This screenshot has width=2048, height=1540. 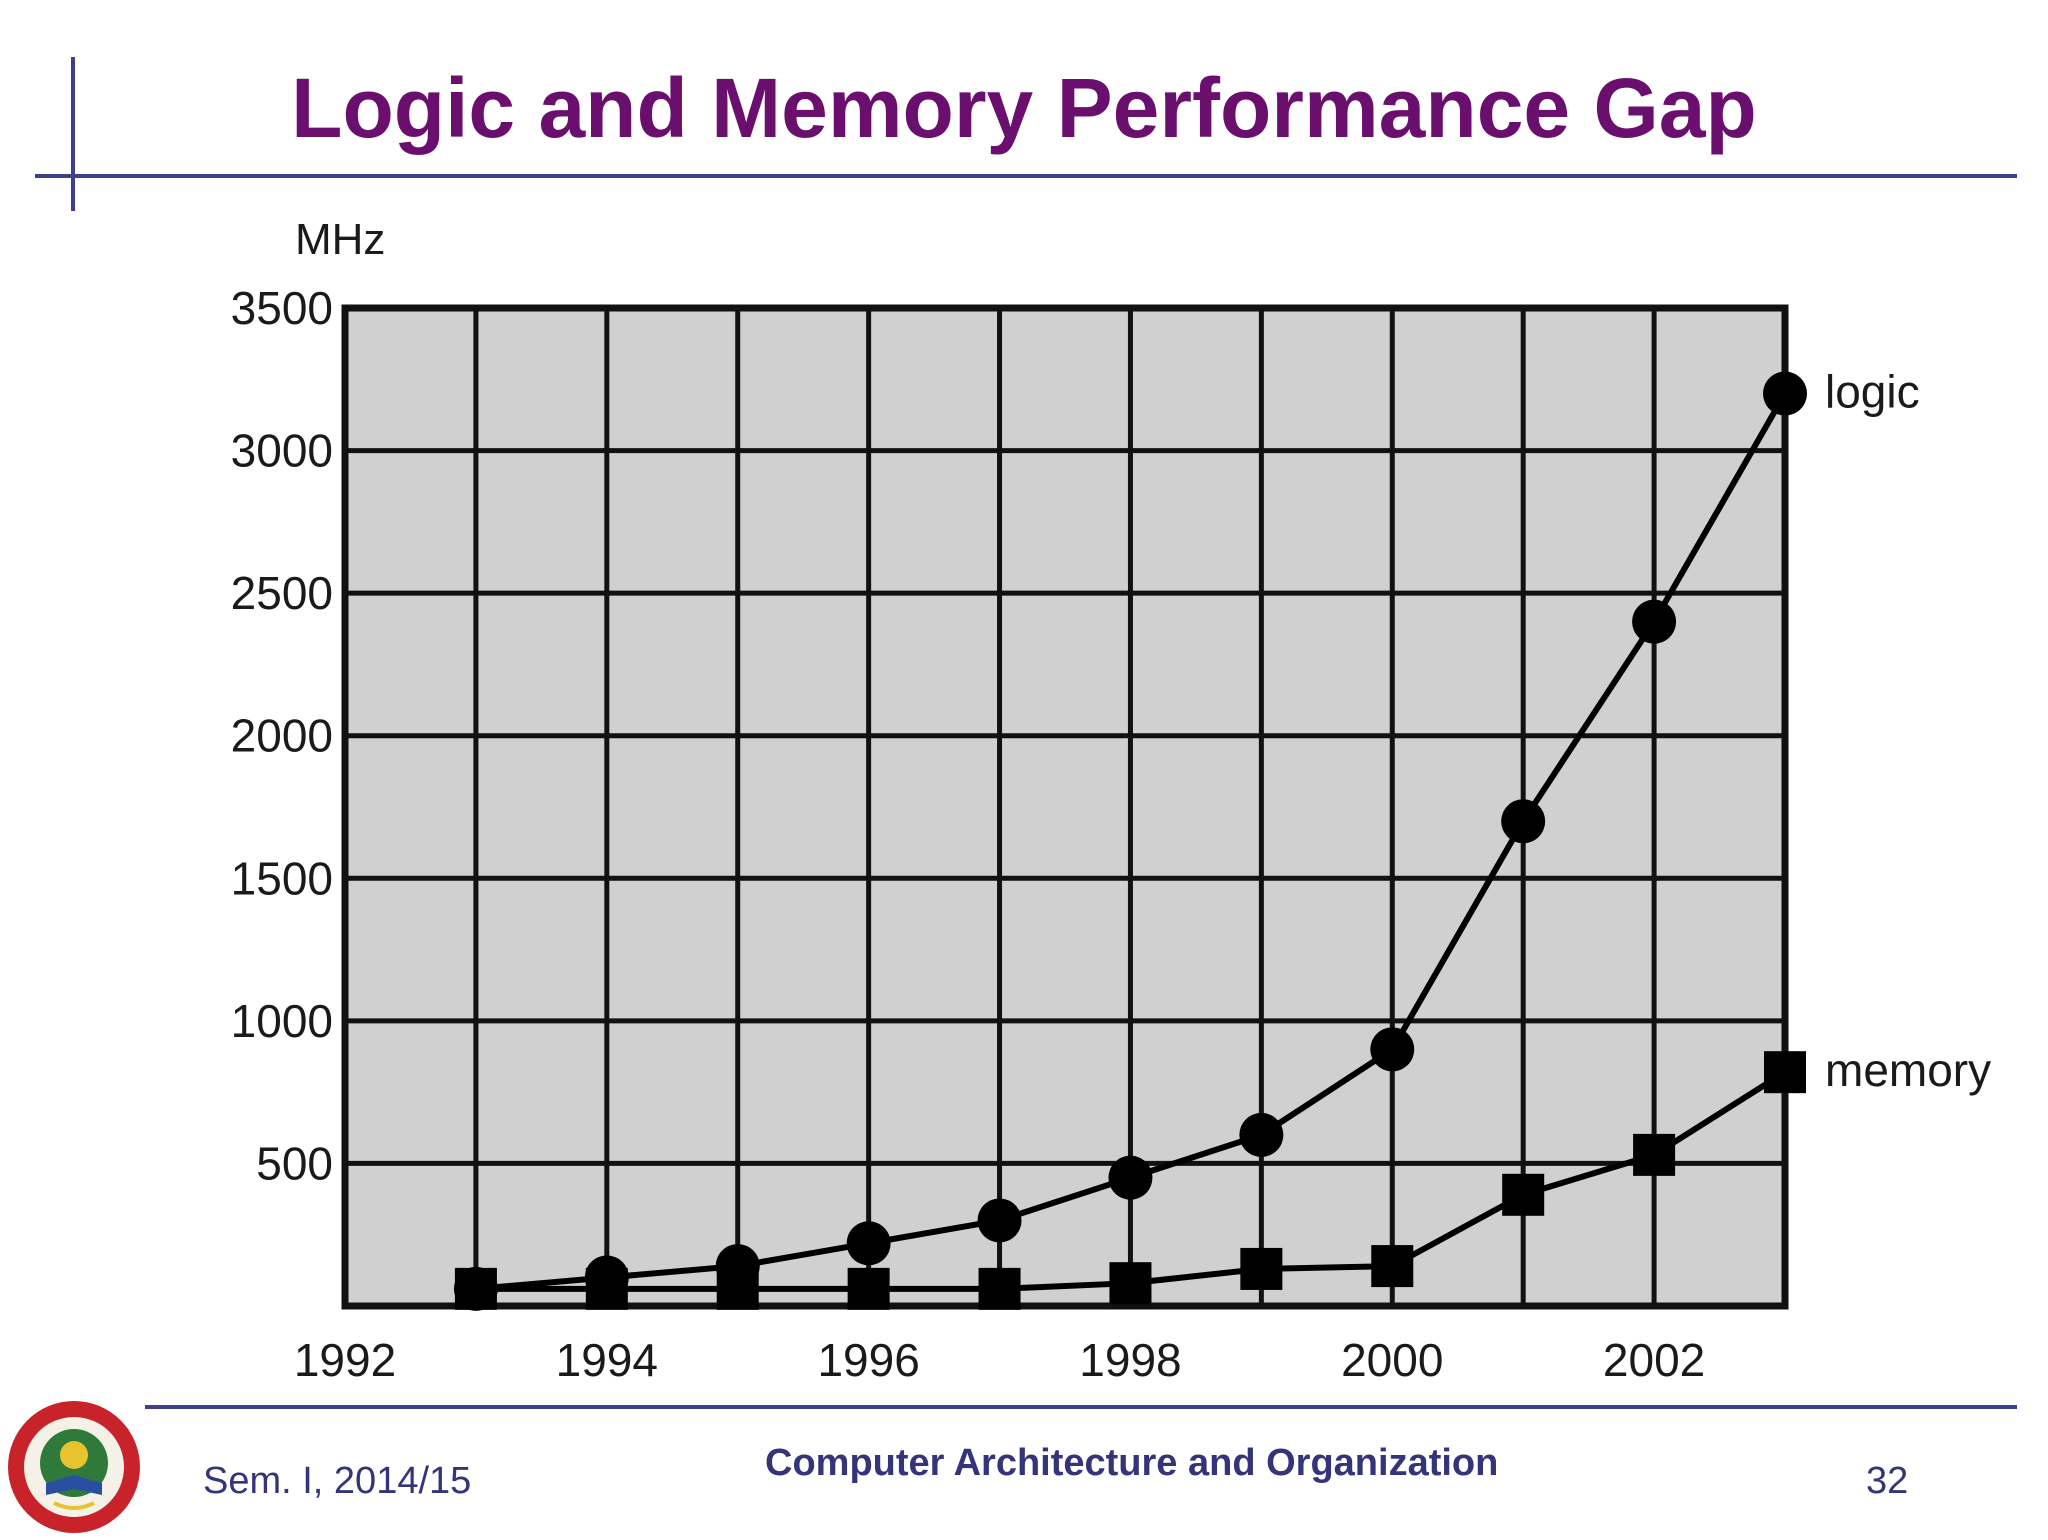 I want to click on x-tick-label: 1994, so click(x=607, y=1360).